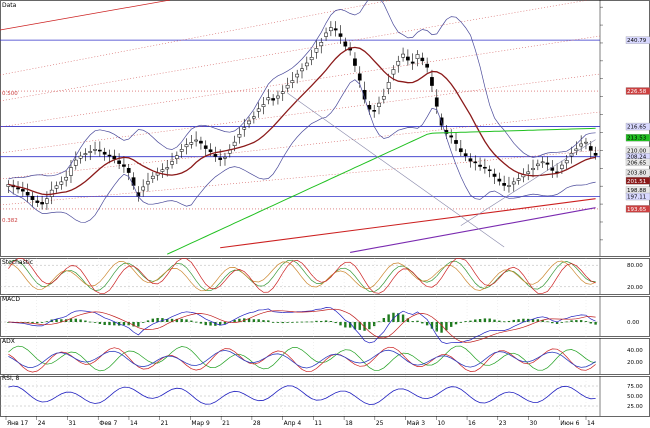  Describe the element at coordinates (534, 423) in the screenshot. I see `x-tick-label: 30` at that location.